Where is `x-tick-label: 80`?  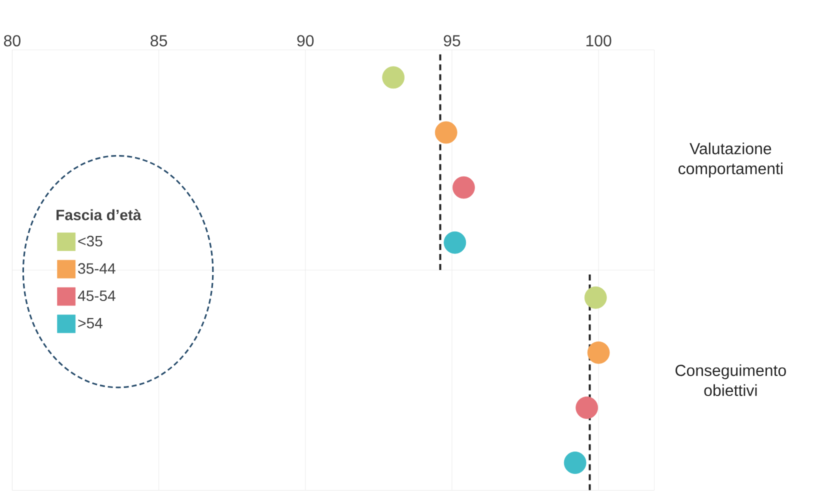 x-tick-label: 80 is located at coordinates (12, 40).